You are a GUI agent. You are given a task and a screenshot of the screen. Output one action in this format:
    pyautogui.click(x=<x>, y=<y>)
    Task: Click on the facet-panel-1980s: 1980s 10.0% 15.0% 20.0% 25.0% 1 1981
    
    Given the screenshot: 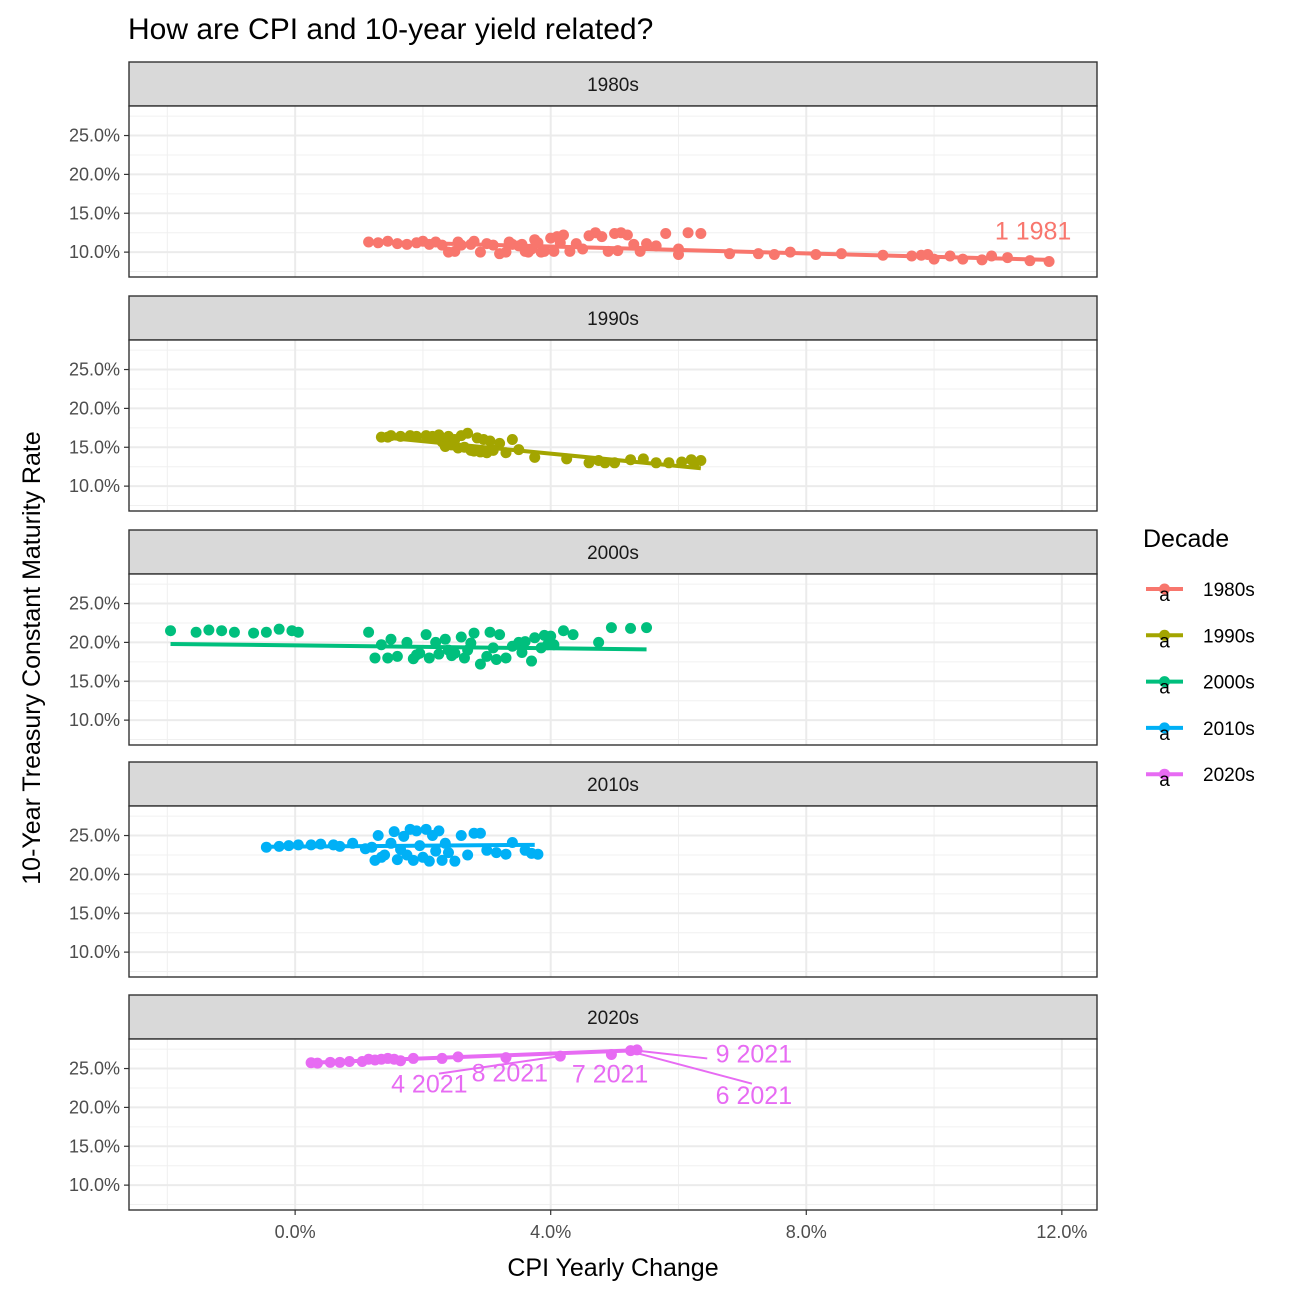 What is the action you would take?
    pyautogui.click(x=583, y=169)
    